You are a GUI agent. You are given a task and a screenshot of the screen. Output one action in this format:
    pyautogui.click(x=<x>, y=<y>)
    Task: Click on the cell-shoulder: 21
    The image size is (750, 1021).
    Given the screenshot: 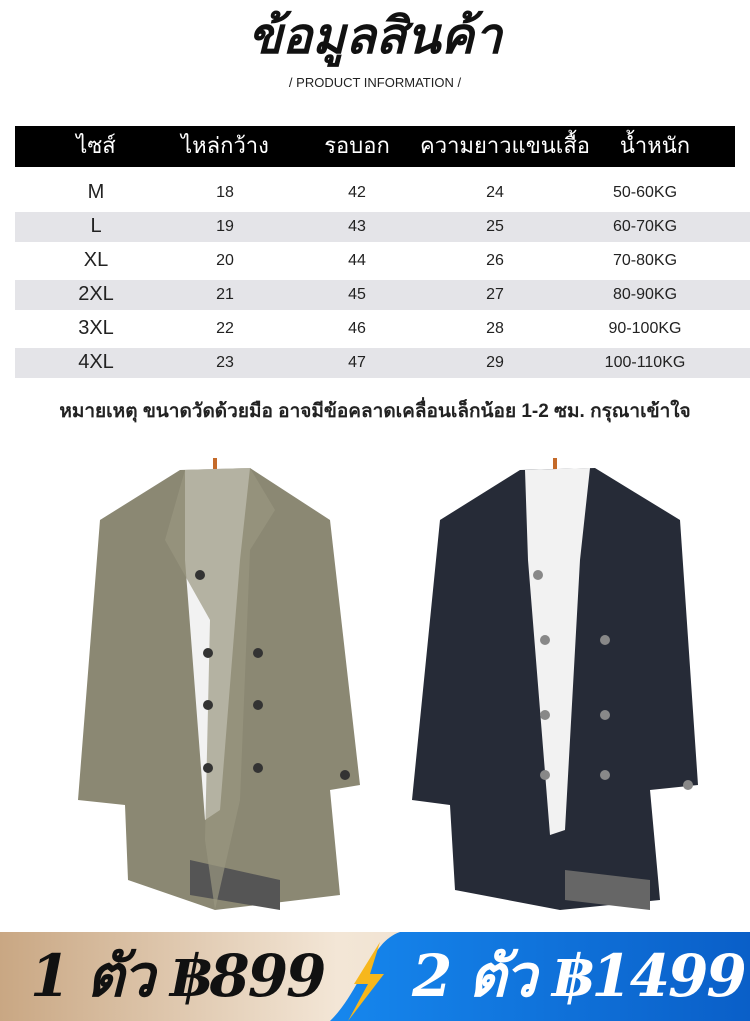 What is the action you would take?
    pyautogui.click(x=225, y=294)
    